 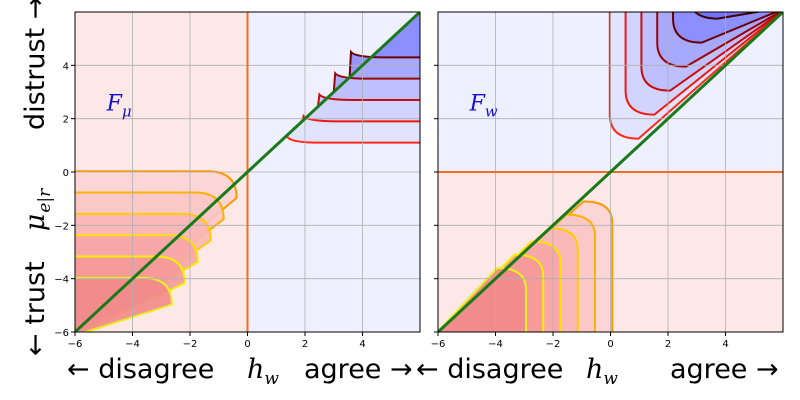 I want to click on x-axis-label-right: ← disagree hw agree →, so click(x=597, y=371).